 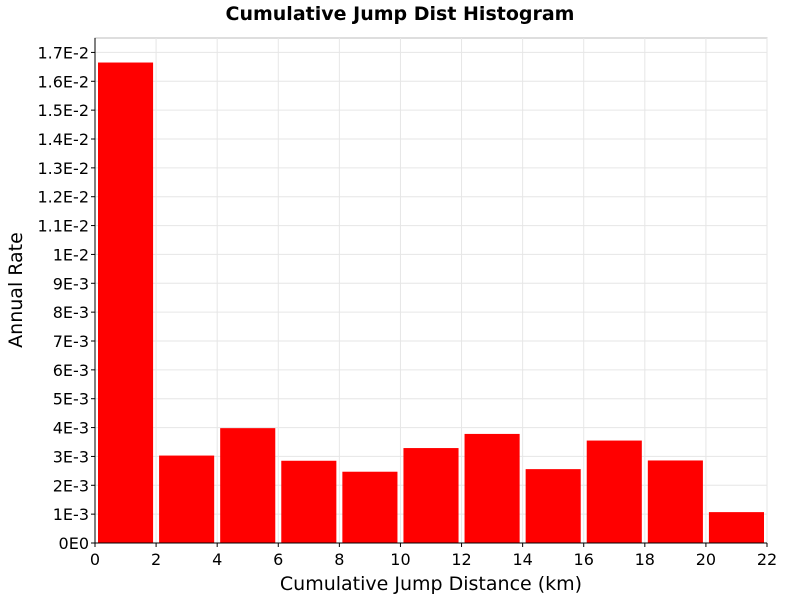 I want to click on y-tick-label: 3E-3, so click(x=71, y=456).